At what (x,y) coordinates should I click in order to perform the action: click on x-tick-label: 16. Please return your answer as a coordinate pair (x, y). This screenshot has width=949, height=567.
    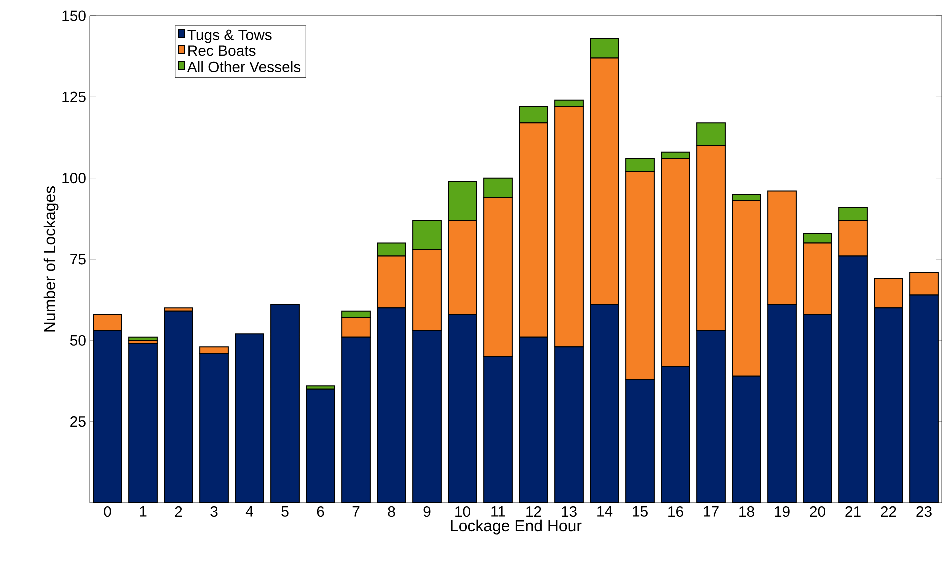
    Looking at the image, I should click on (676, 512).